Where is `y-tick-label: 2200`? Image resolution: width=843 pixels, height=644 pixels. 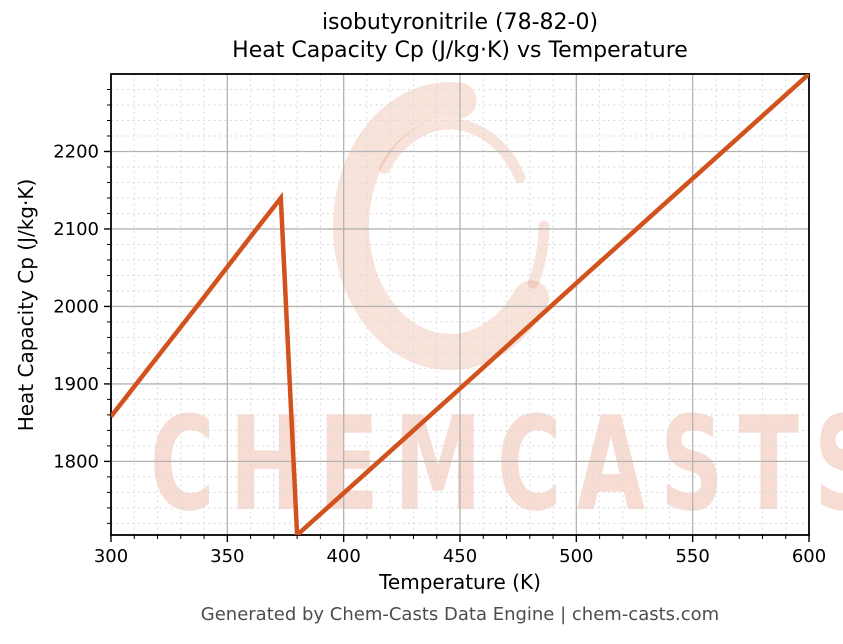
y-tick-label: 2200 is located at coordinates (76, 151).